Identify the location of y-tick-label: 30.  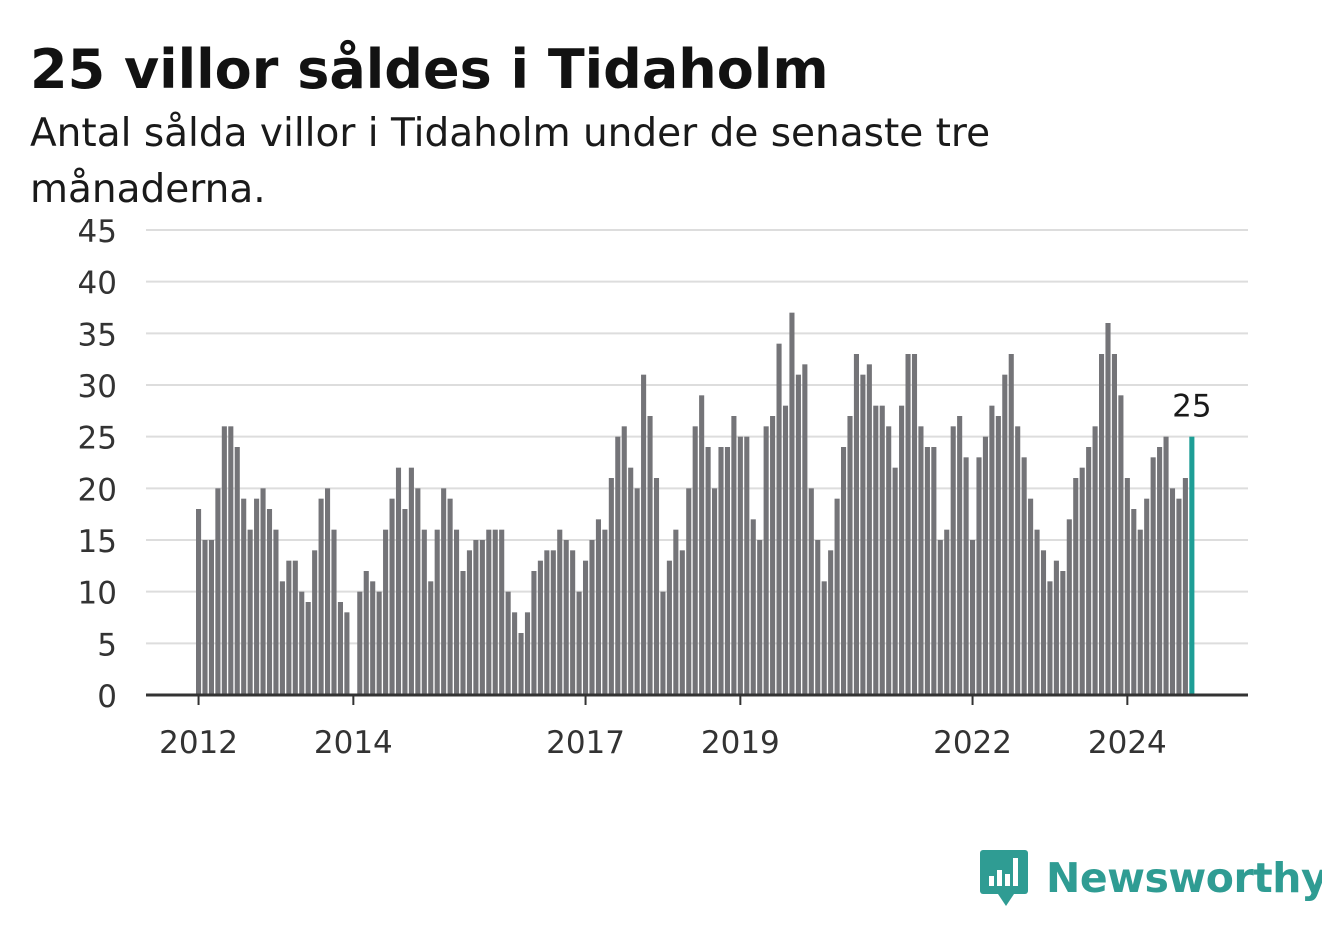
(97, 387).